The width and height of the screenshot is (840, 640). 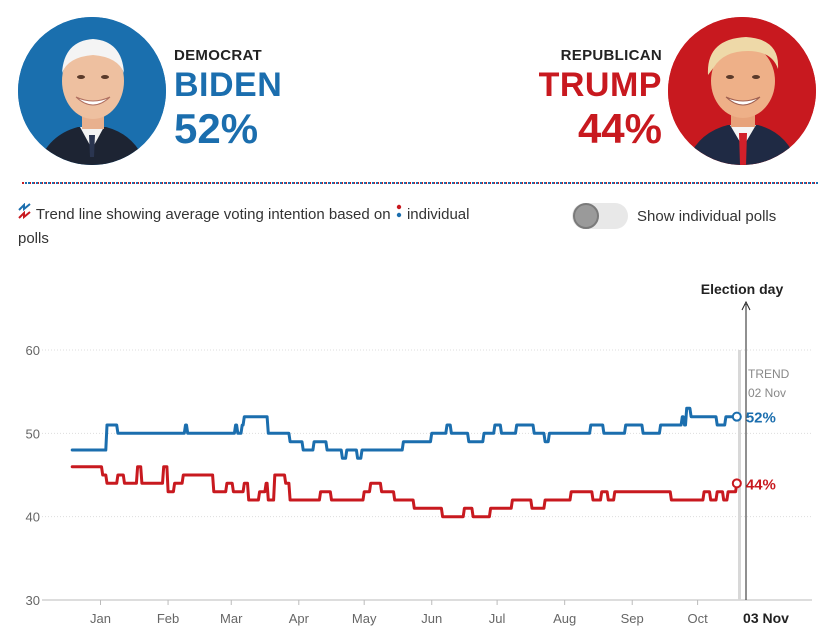 I want to click on trump-portrait-image, so click(x=742, y=91).